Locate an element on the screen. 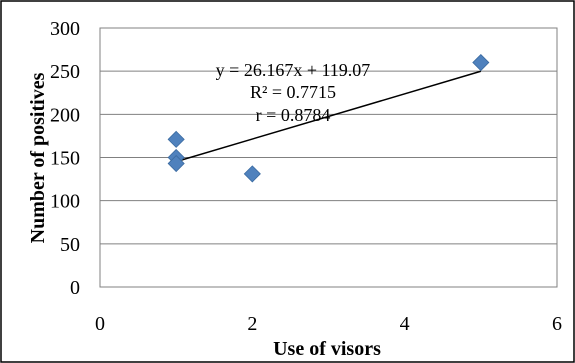  y-tick-label: 100 is located at coordinates (65, 202).